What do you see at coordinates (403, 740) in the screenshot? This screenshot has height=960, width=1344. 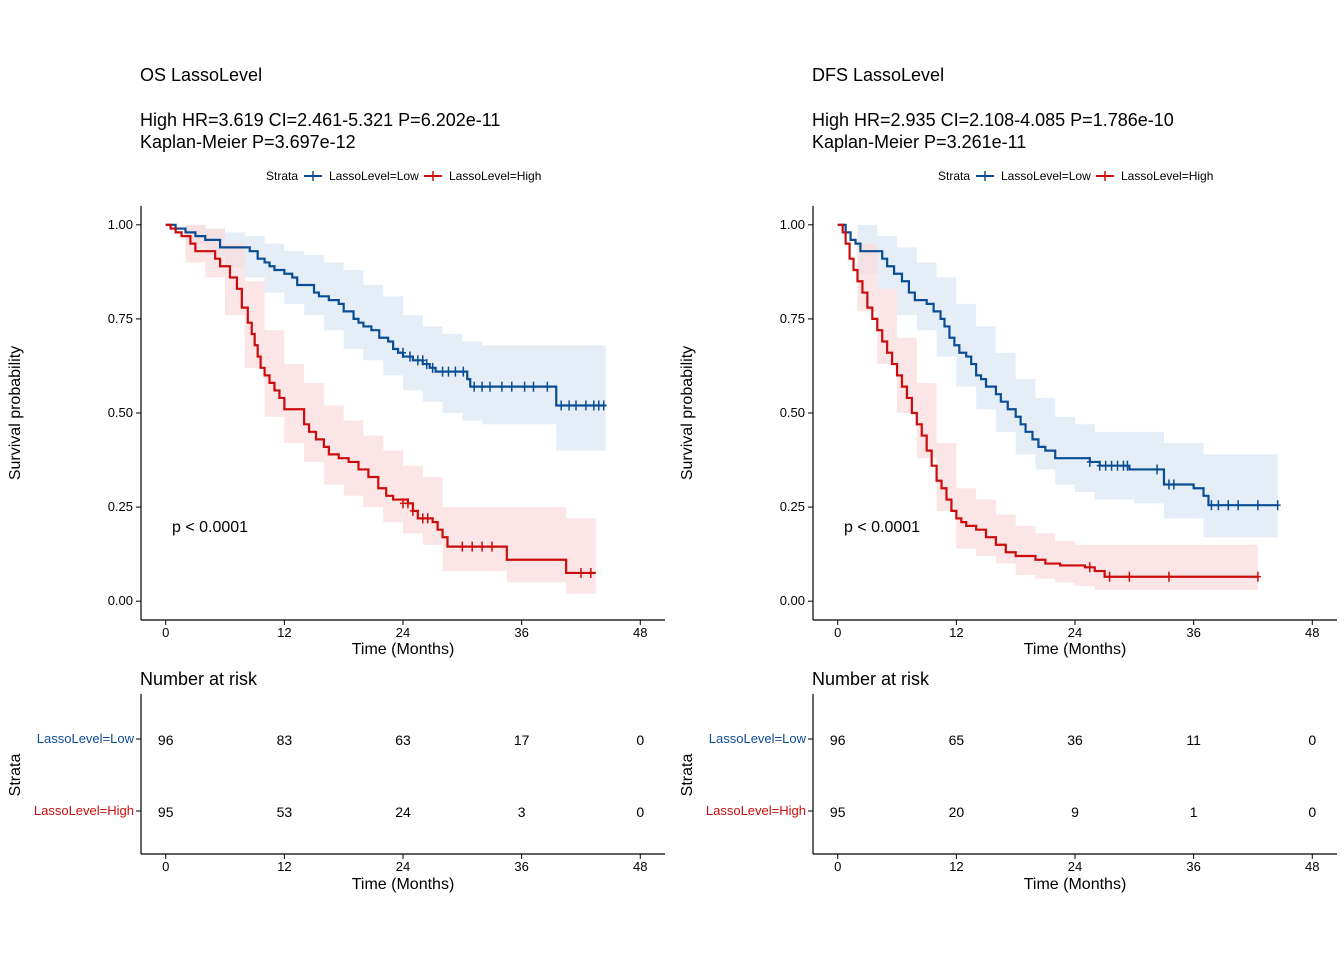 I see `risk-count: 63` at bounding box center [403, 740].